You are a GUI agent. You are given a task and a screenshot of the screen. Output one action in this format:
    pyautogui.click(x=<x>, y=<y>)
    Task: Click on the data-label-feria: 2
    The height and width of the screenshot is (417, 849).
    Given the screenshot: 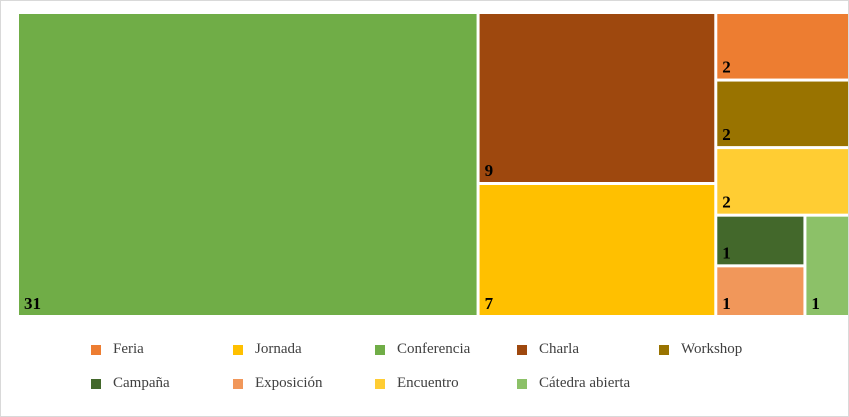 What is the action you would take?
    pyautogui.click(x=726, y=67)
    